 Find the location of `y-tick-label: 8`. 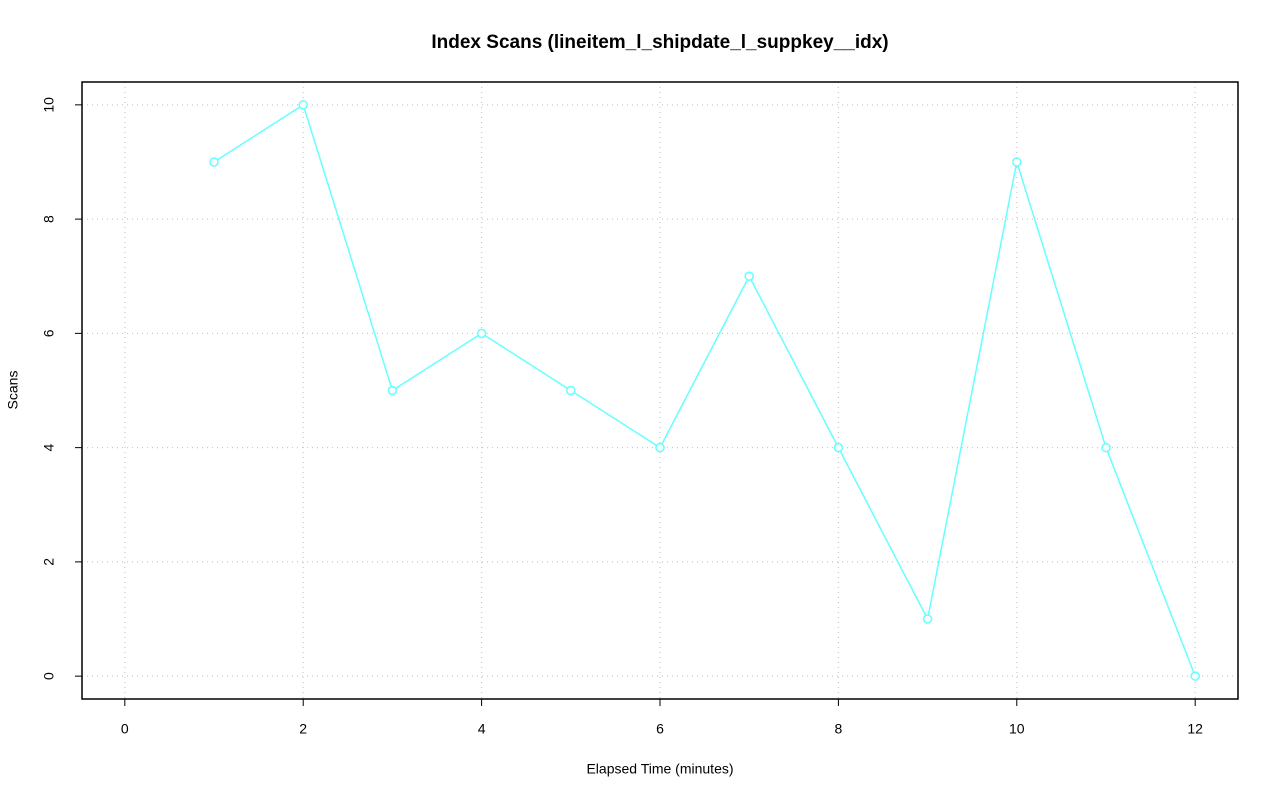

y-tick-label: 8 is located at coordinates (49, 219).